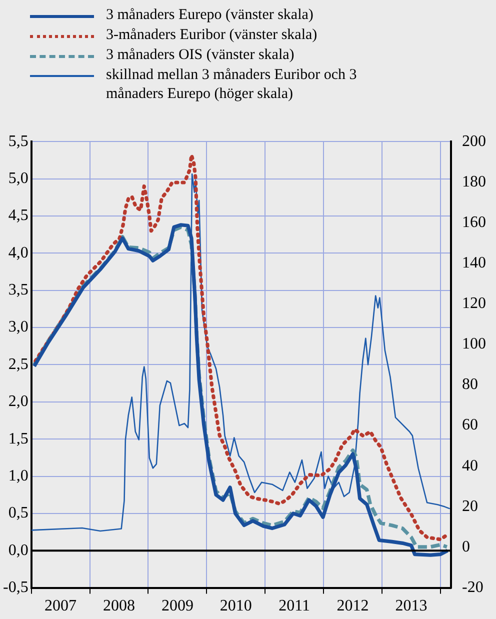  I want to click on y-tick-label: 5,0, so click(18, 178).